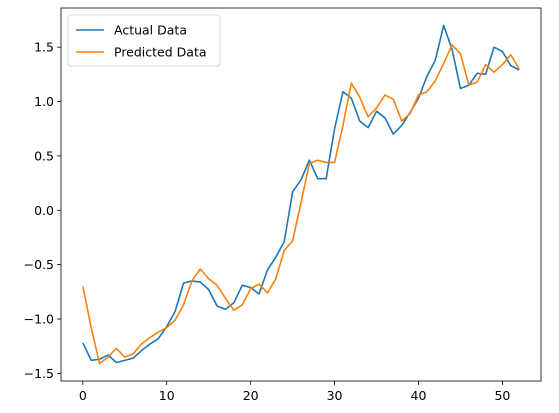  Describe the element at coordinates (160, 52) in the screenshot. I see `legend-label-predicted: Predicted Data` at that location.